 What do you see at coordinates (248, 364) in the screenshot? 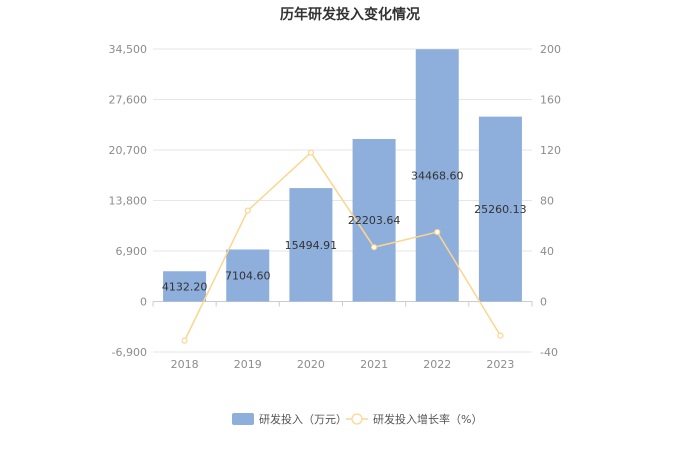
I see `x-axis-tick-label: 2019` at bounding box center [248, 364].